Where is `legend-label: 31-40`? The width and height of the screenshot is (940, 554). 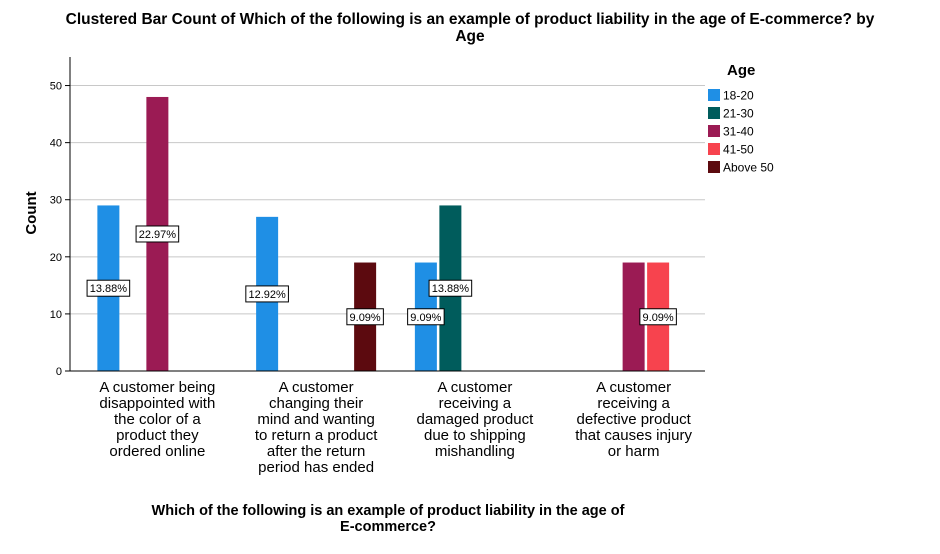 legend-label: 31-40 is located at coordinates (738, 132).